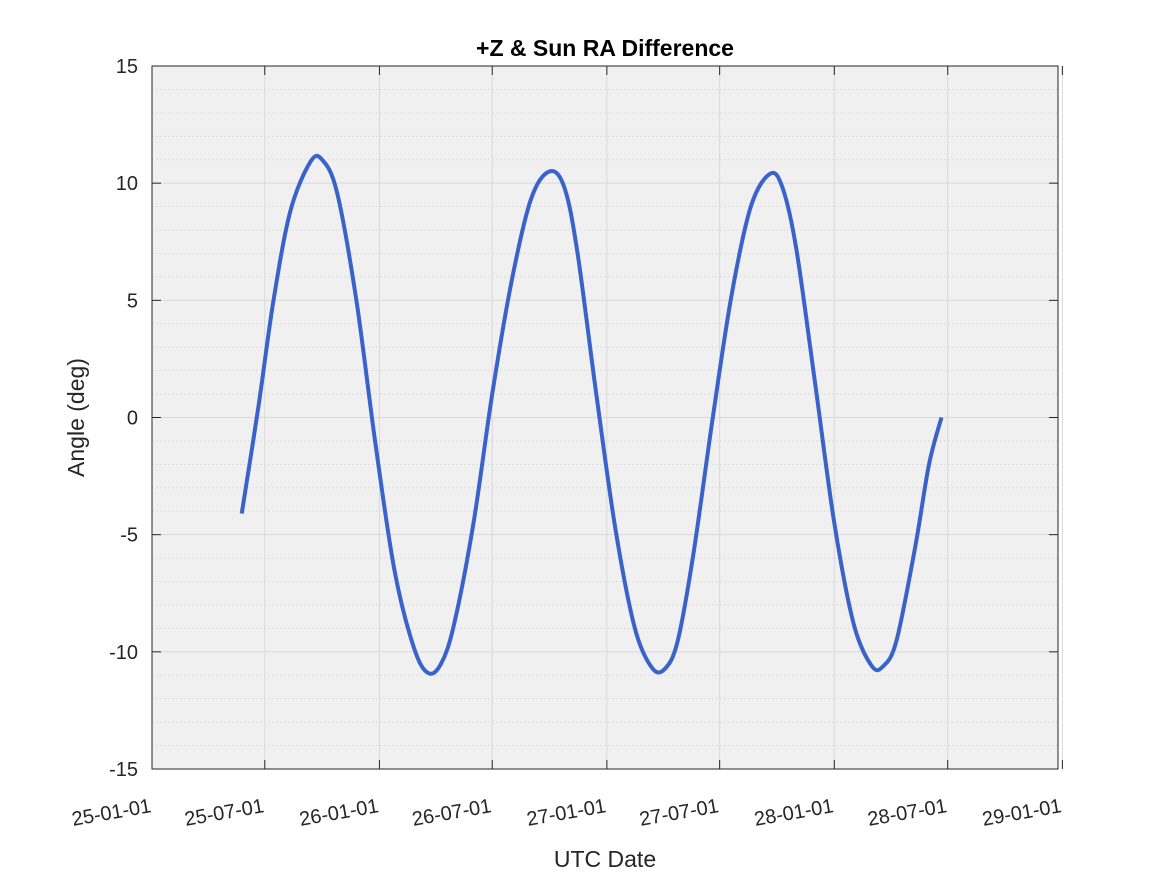  Describe the element at coordinates (129, 536) in the screenshot. I see `y-tick-label: -5` at that location.